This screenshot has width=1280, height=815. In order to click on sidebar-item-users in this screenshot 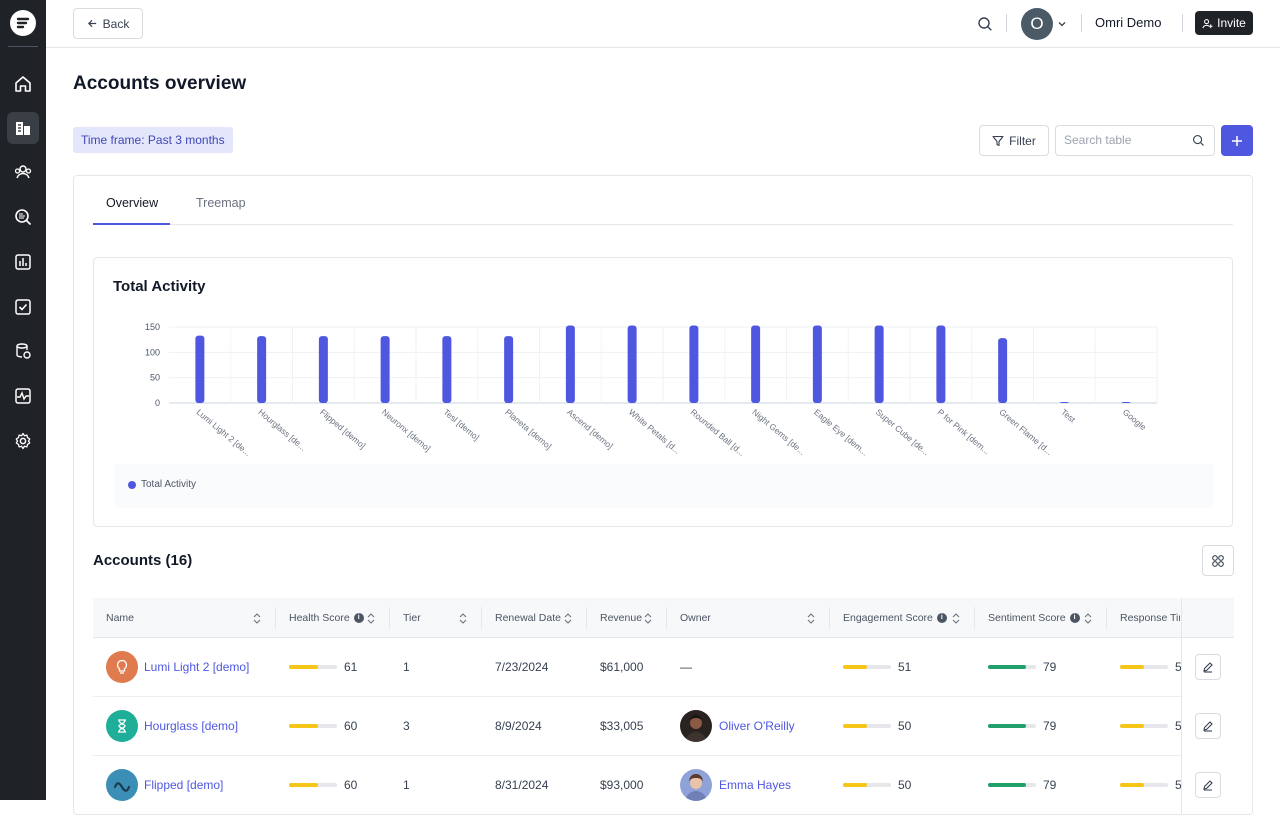, I will do `click(23, 172)`.